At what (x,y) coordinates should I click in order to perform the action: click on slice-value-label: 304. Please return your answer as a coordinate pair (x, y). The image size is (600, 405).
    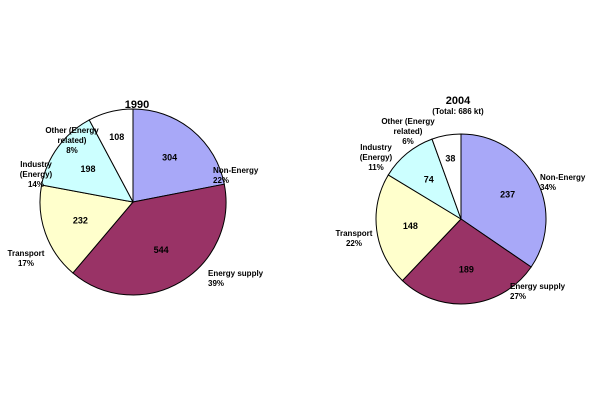
    Looking at the image, I should click on (169, 158).